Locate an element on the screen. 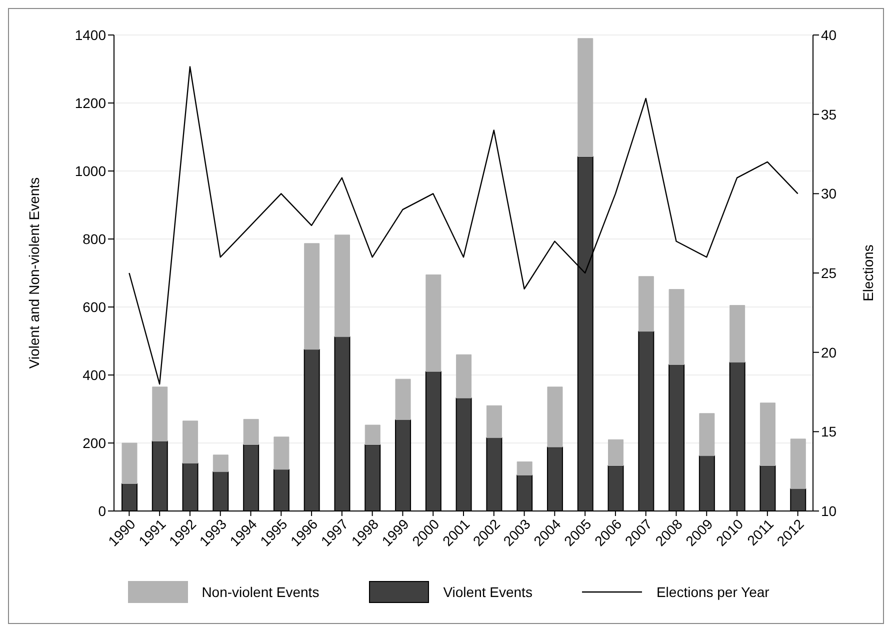 Image resolution: width=896 pixels, height=634 pixels. legend-label: Elections per Year is located at coordinates (713, 592).